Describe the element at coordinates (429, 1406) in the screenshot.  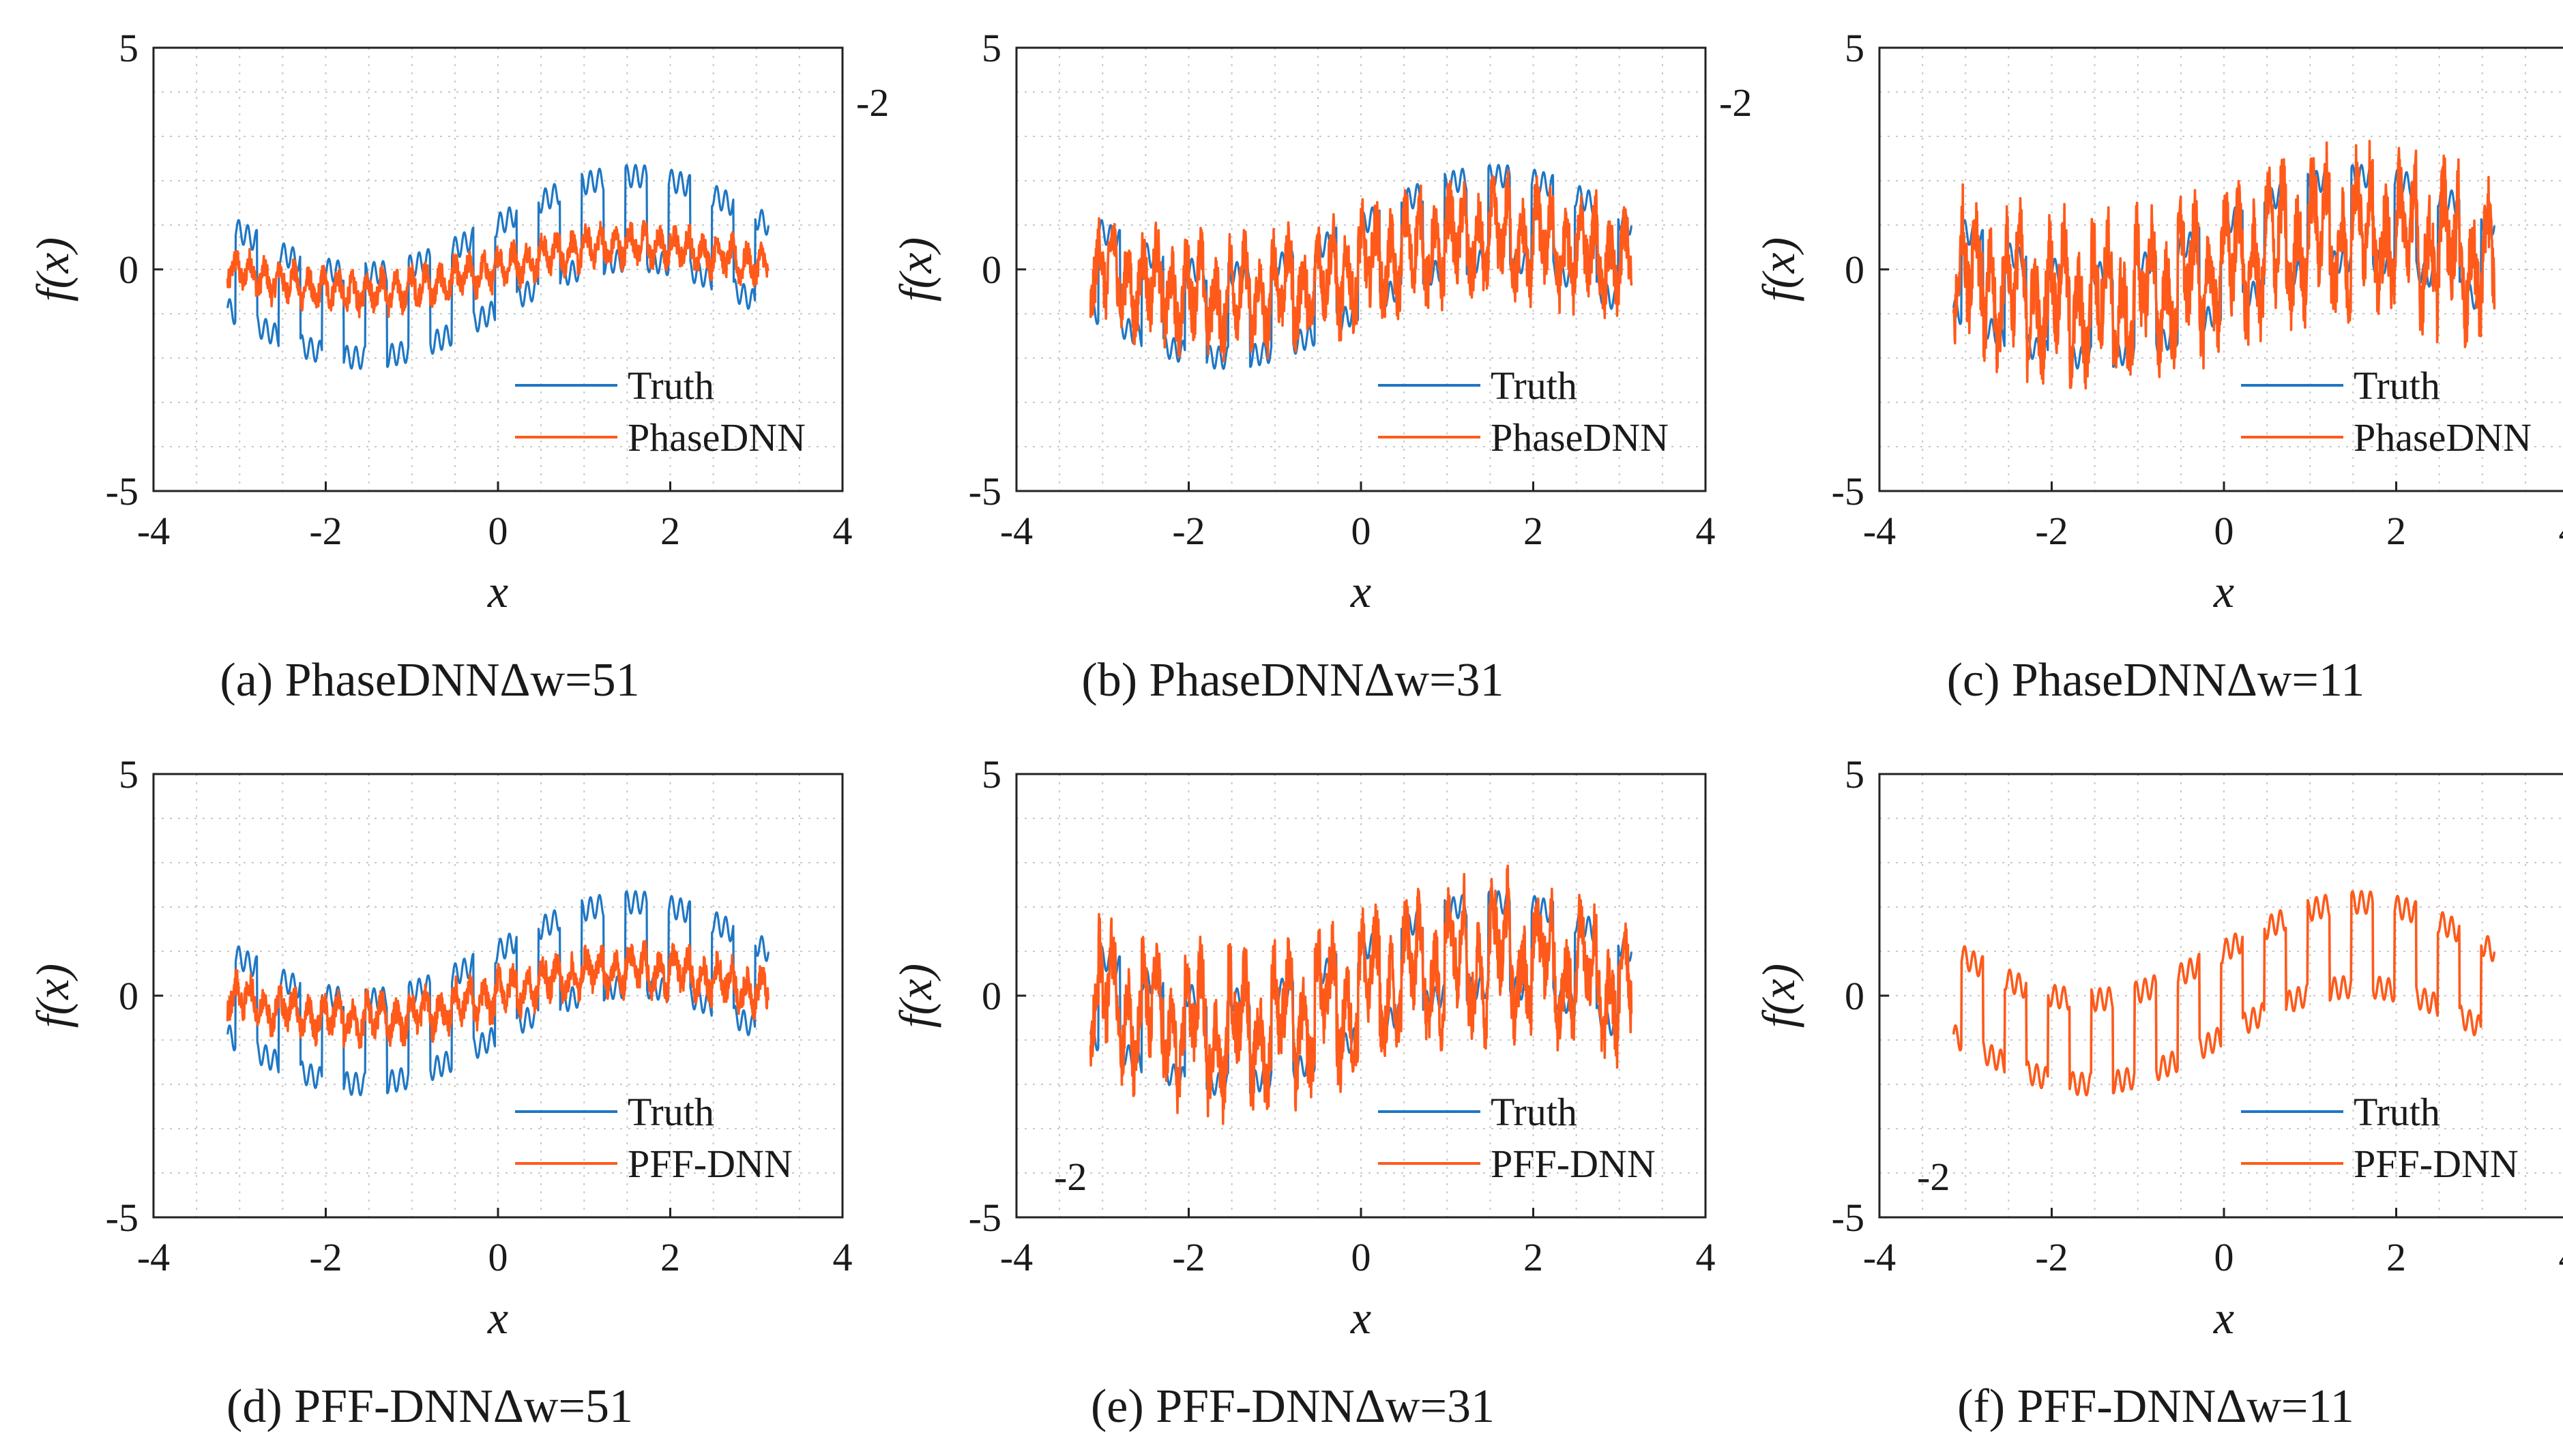
I see `panel-caption: (d) PFF-DNNΔw=51` at that location.